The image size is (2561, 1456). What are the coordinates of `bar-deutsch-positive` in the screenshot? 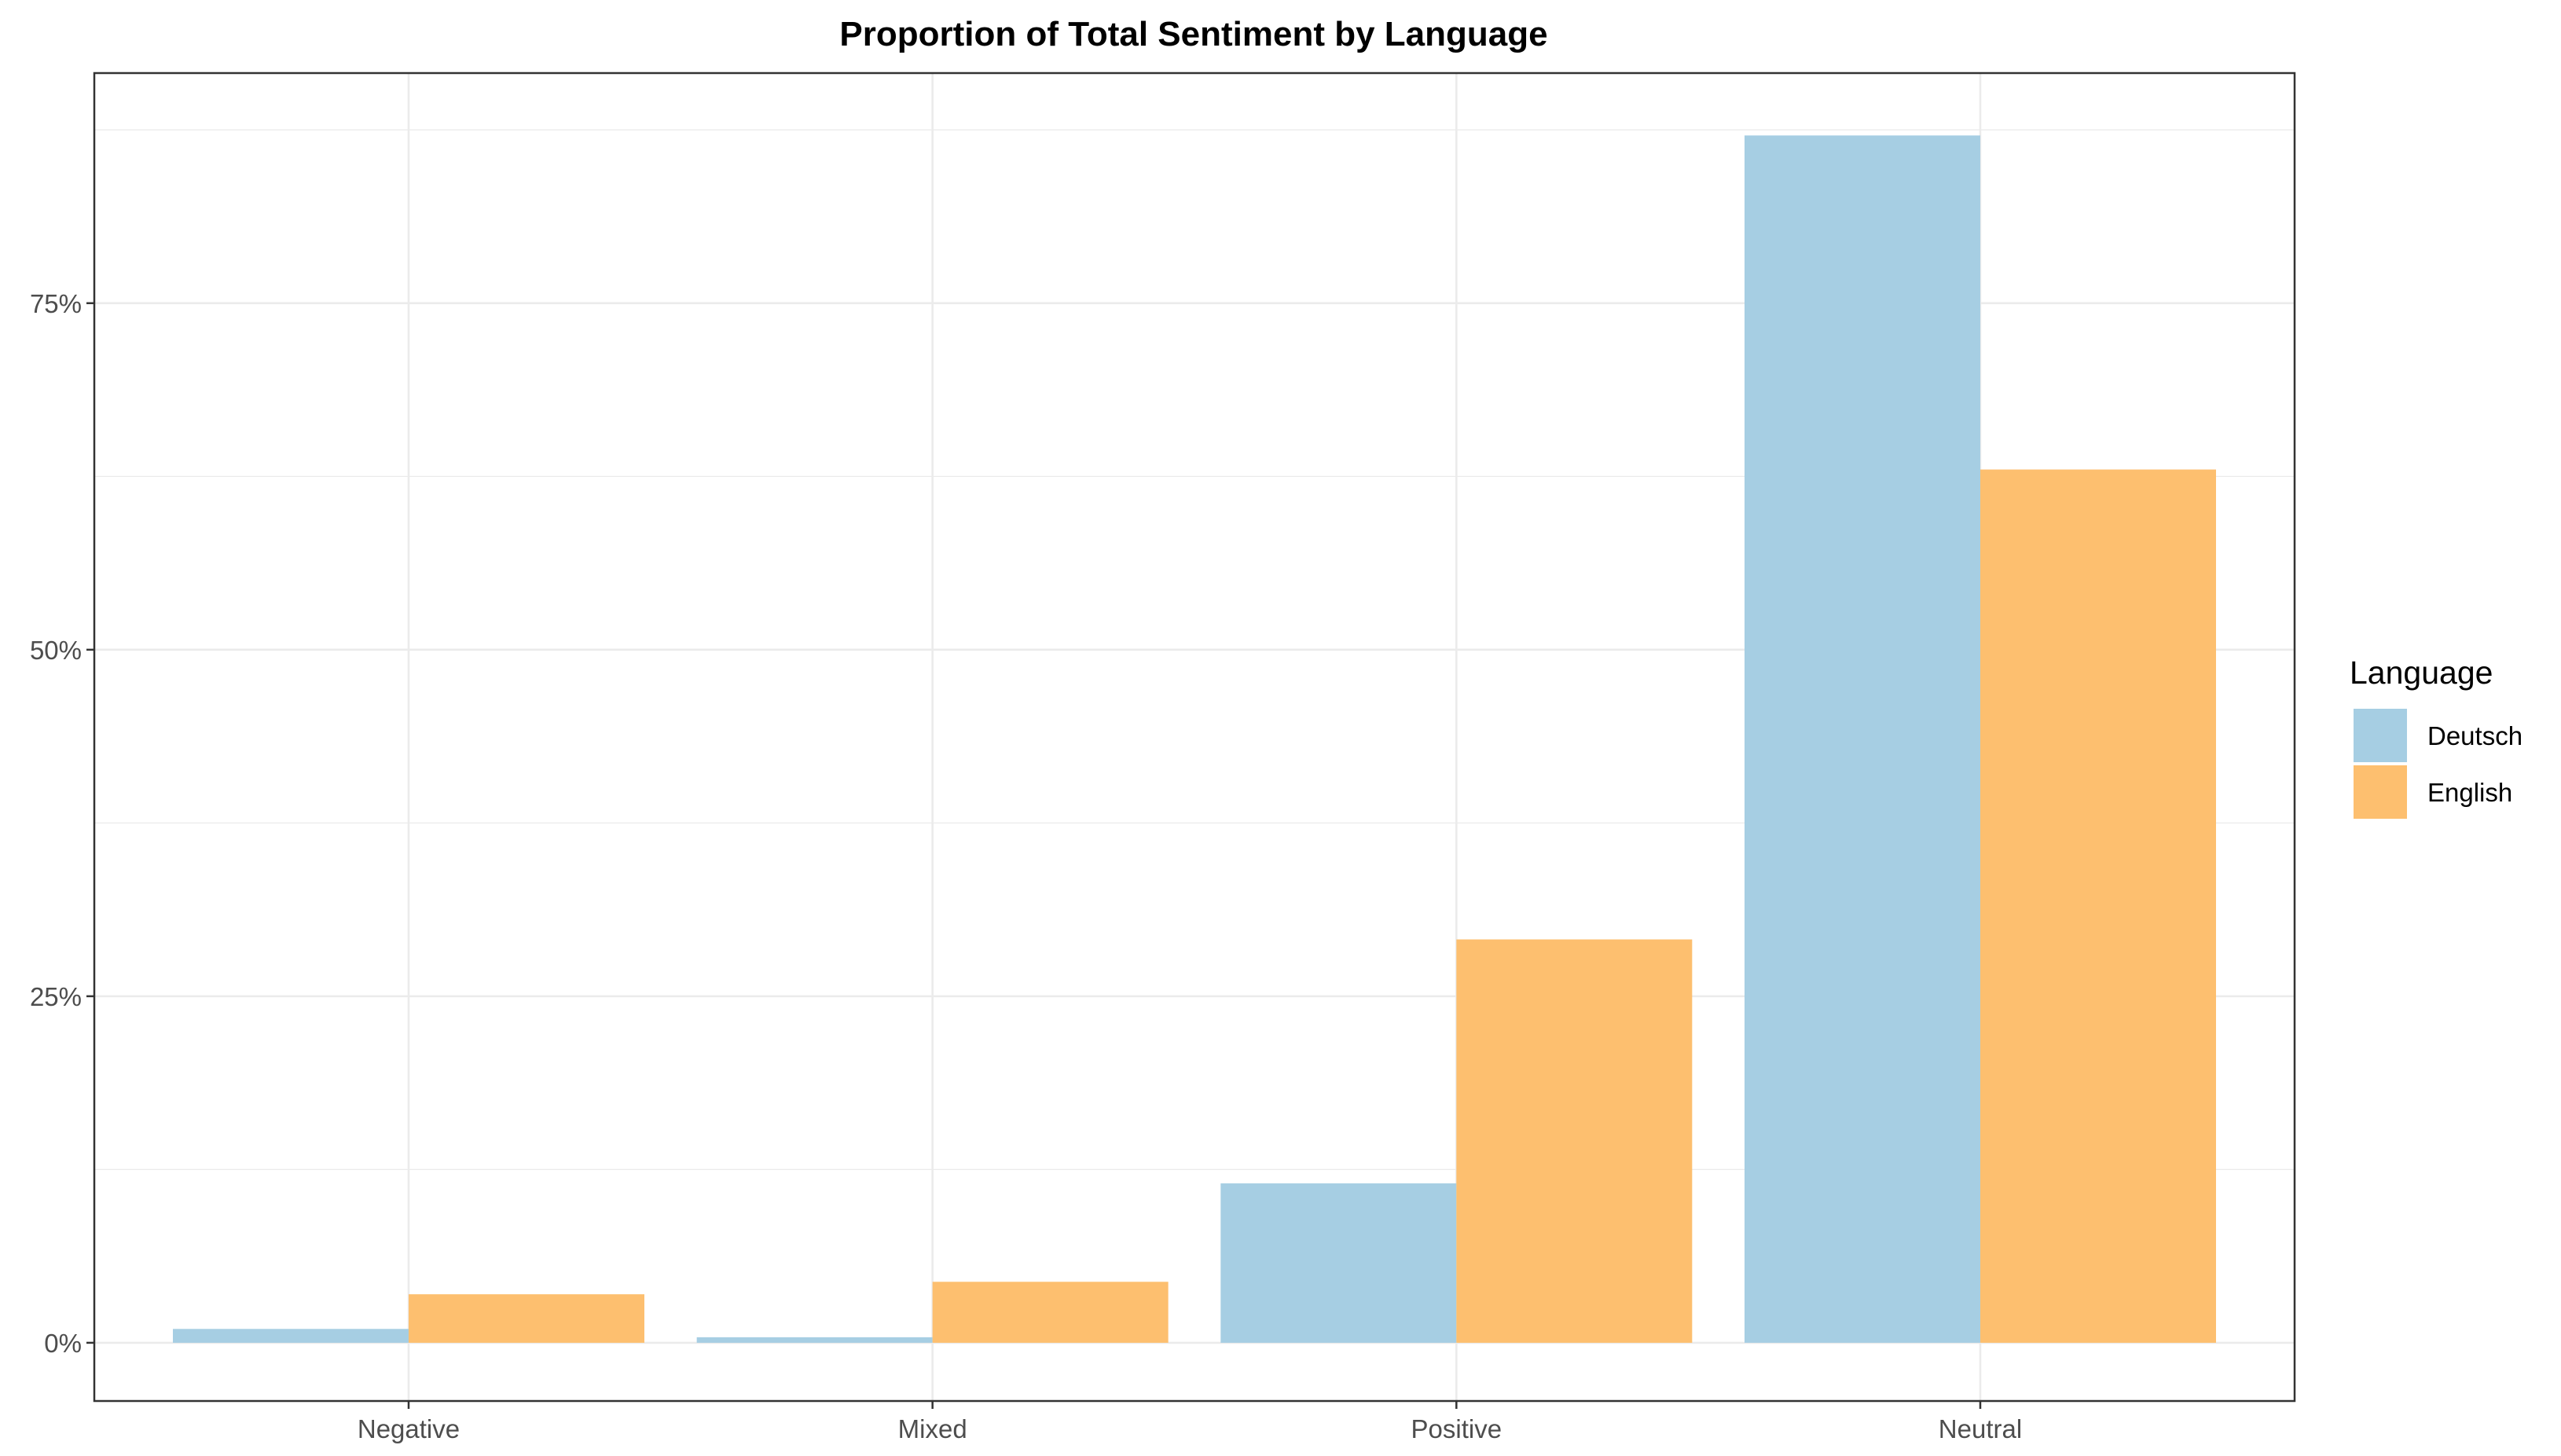 It's located at (1338, 1263).